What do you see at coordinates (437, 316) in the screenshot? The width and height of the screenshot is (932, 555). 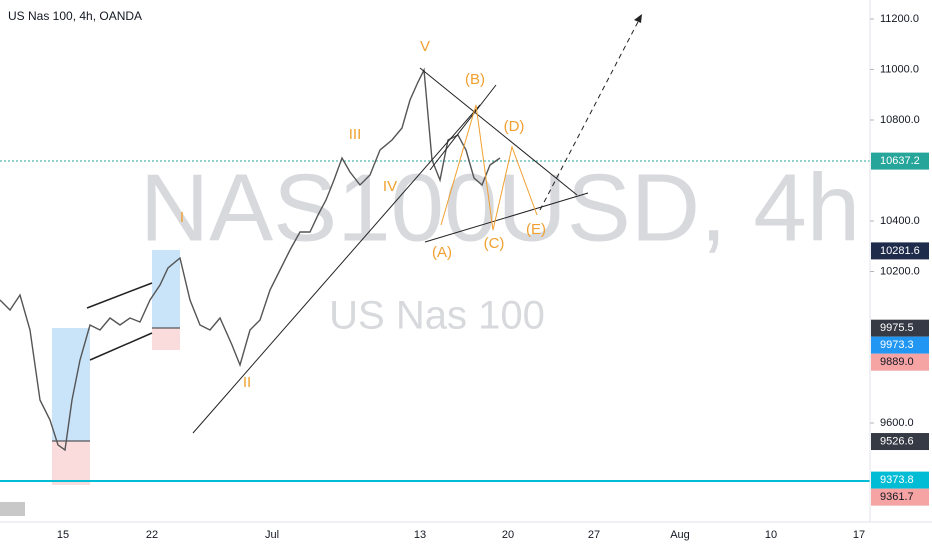 I see `watermark-name: US Nas 100` at bounding box center [437, 316].